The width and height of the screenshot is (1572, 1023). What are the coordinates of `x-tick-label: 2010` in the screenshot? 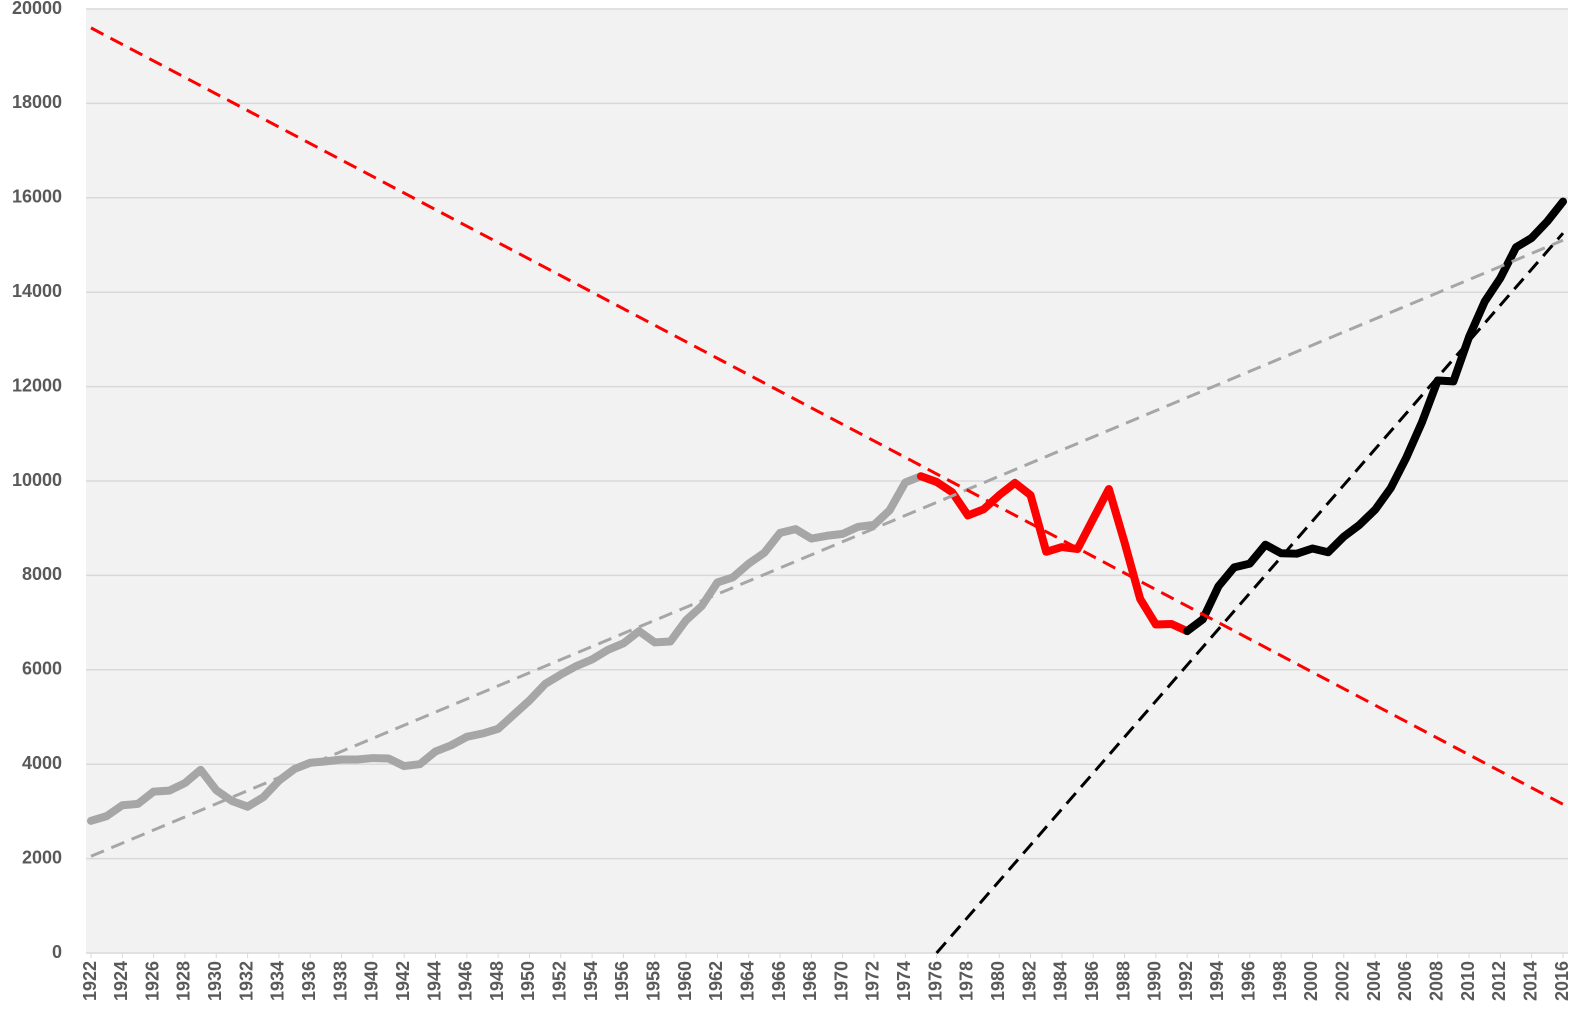 It's located at (1468, 981).